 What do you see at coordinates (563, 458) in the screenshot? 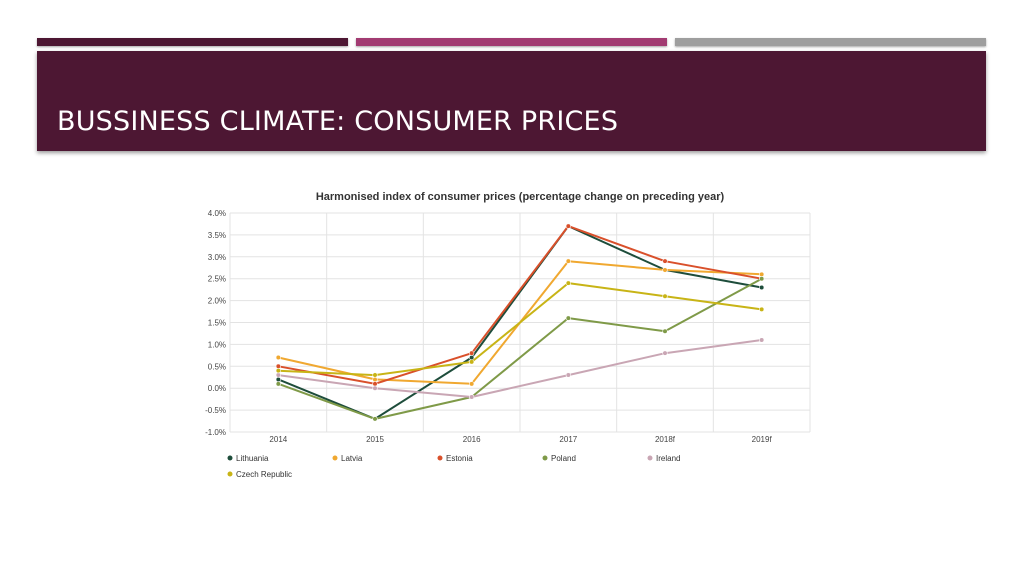
I see `legend-label: Poland` at bounding box center [563, 458].